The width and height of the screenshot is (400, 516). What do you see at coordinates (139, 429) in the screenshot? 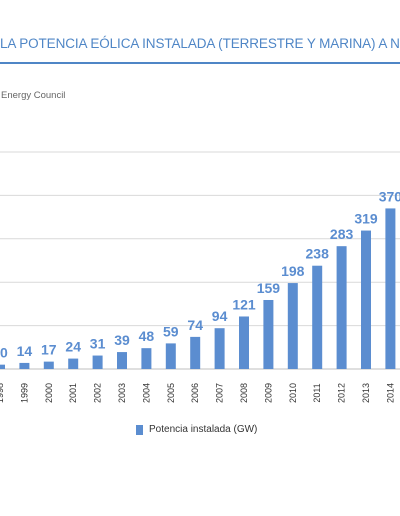
I see `legend-swatch` at bounding box center [139, 429].